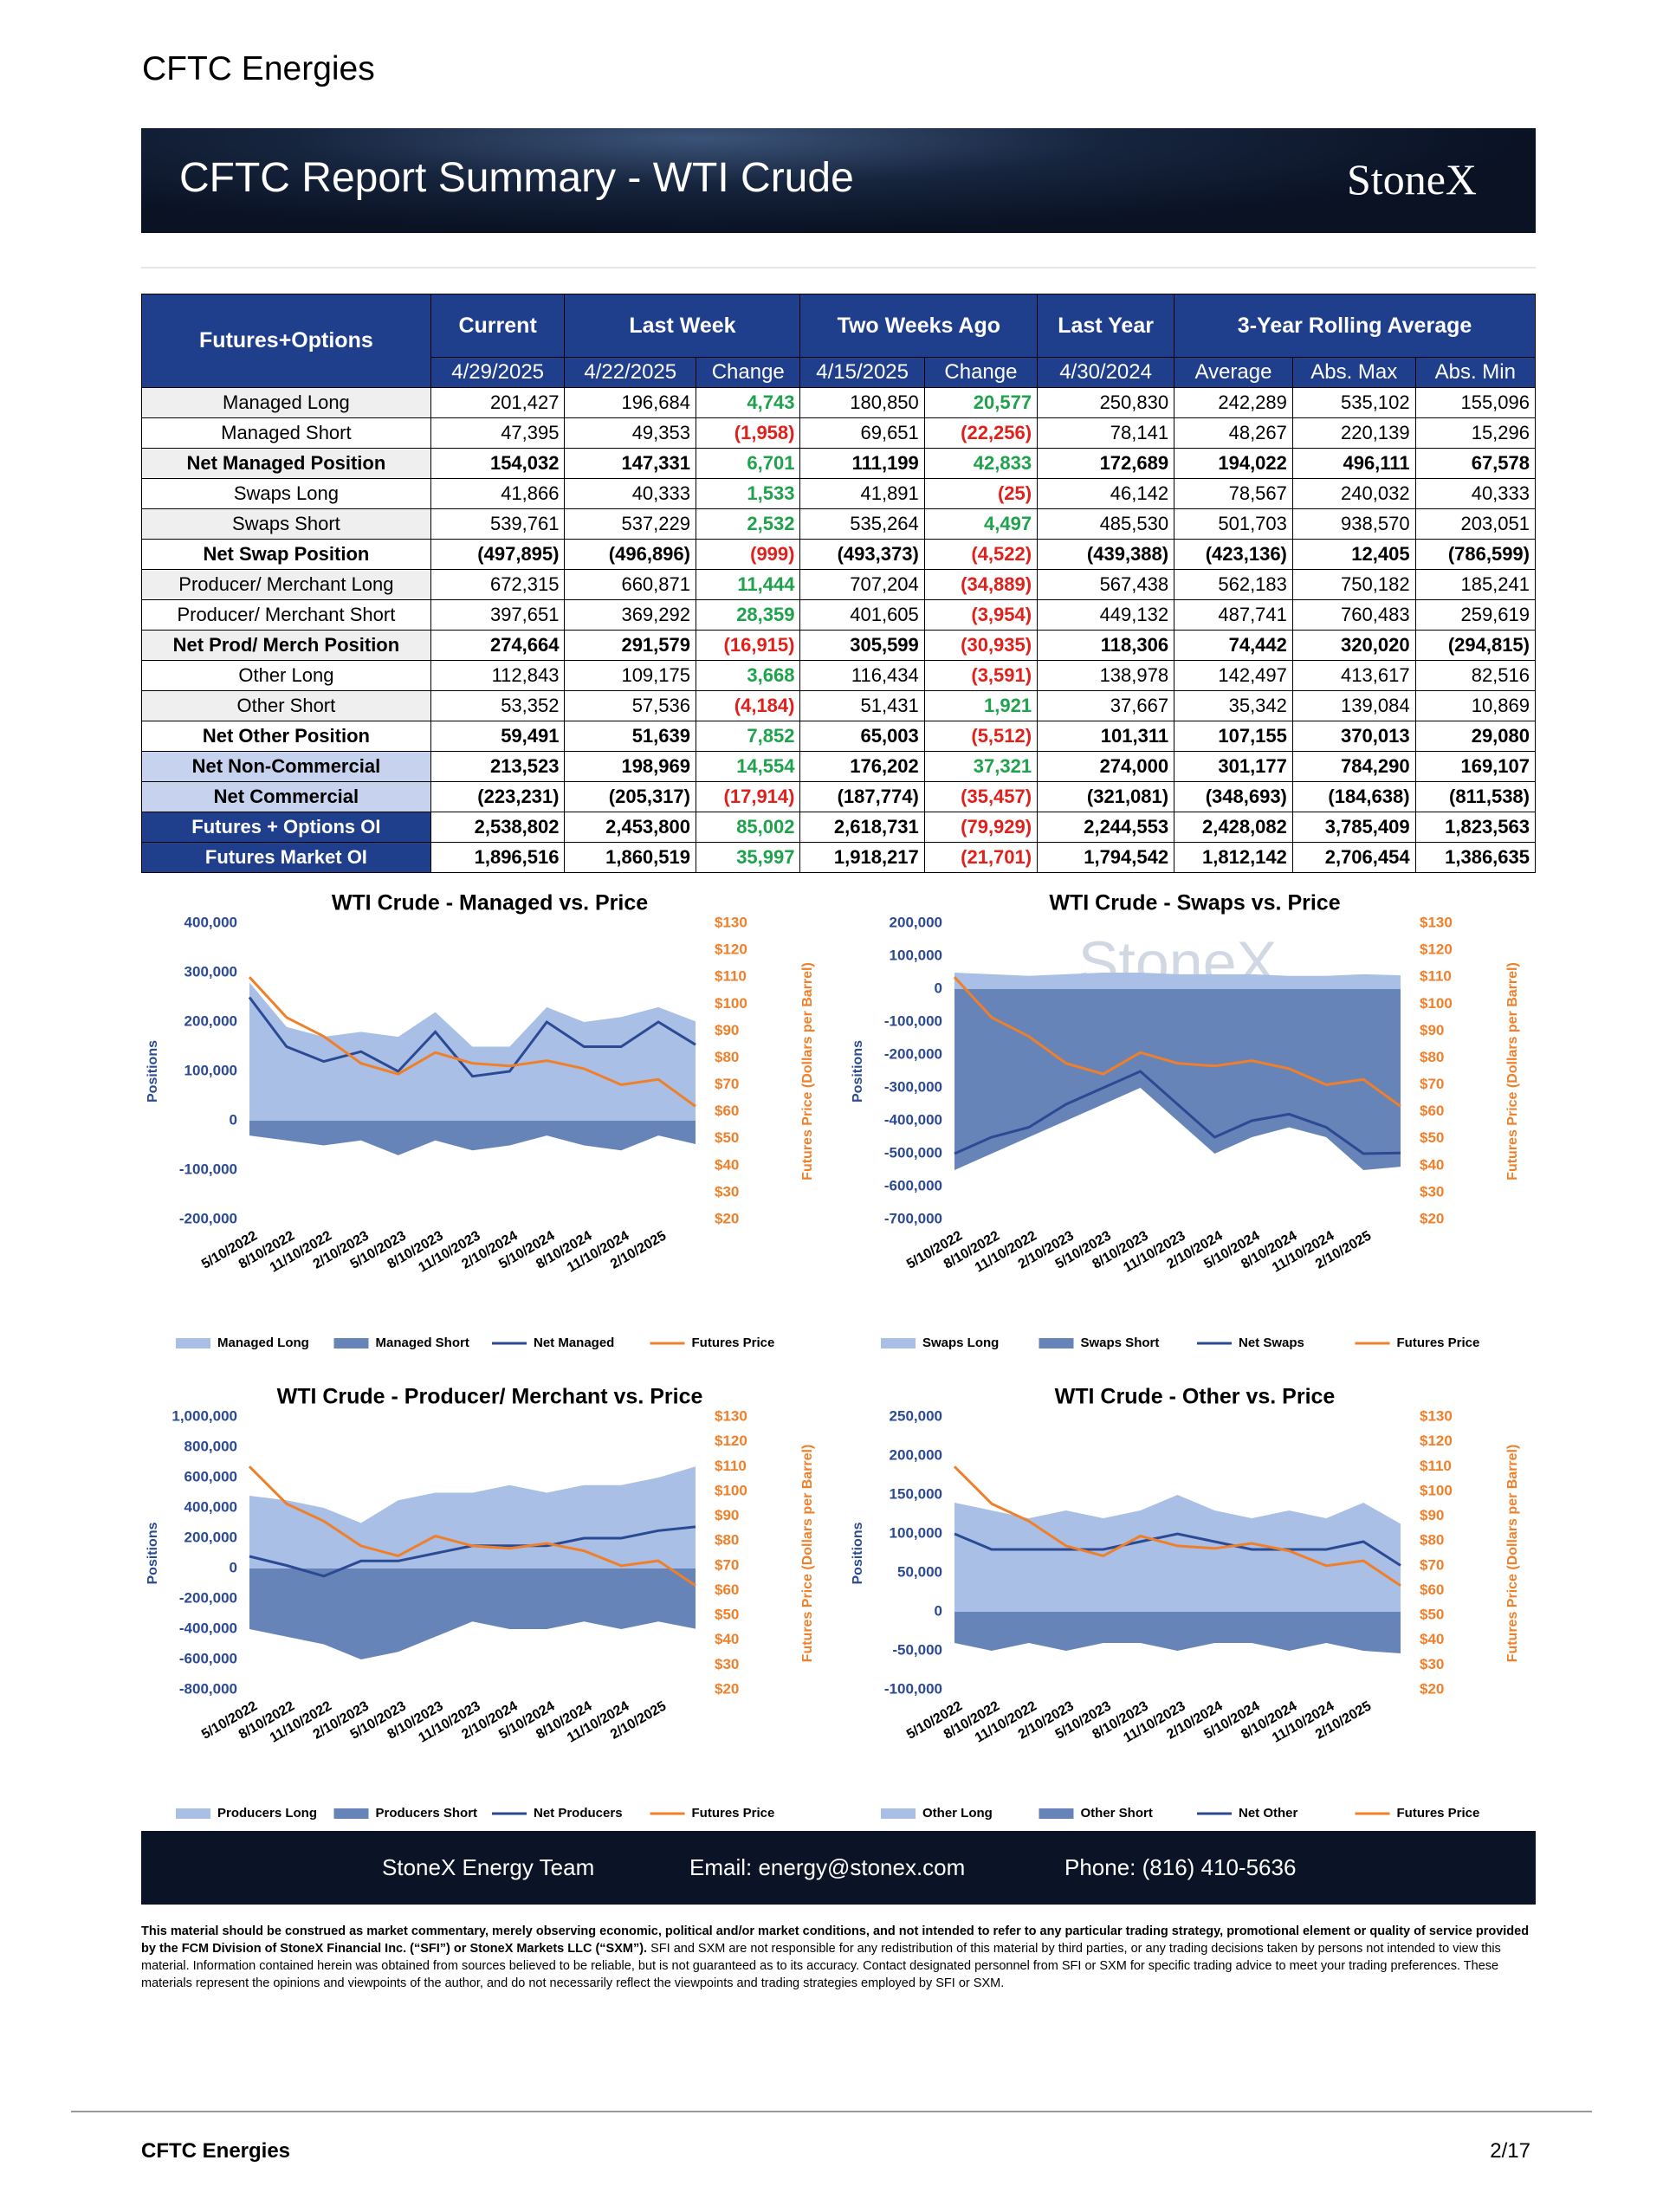  What do you see at coordinates (1353, 524) in the screenshot?
I see `cell: 938,570` at bounding box center [1353, 524].